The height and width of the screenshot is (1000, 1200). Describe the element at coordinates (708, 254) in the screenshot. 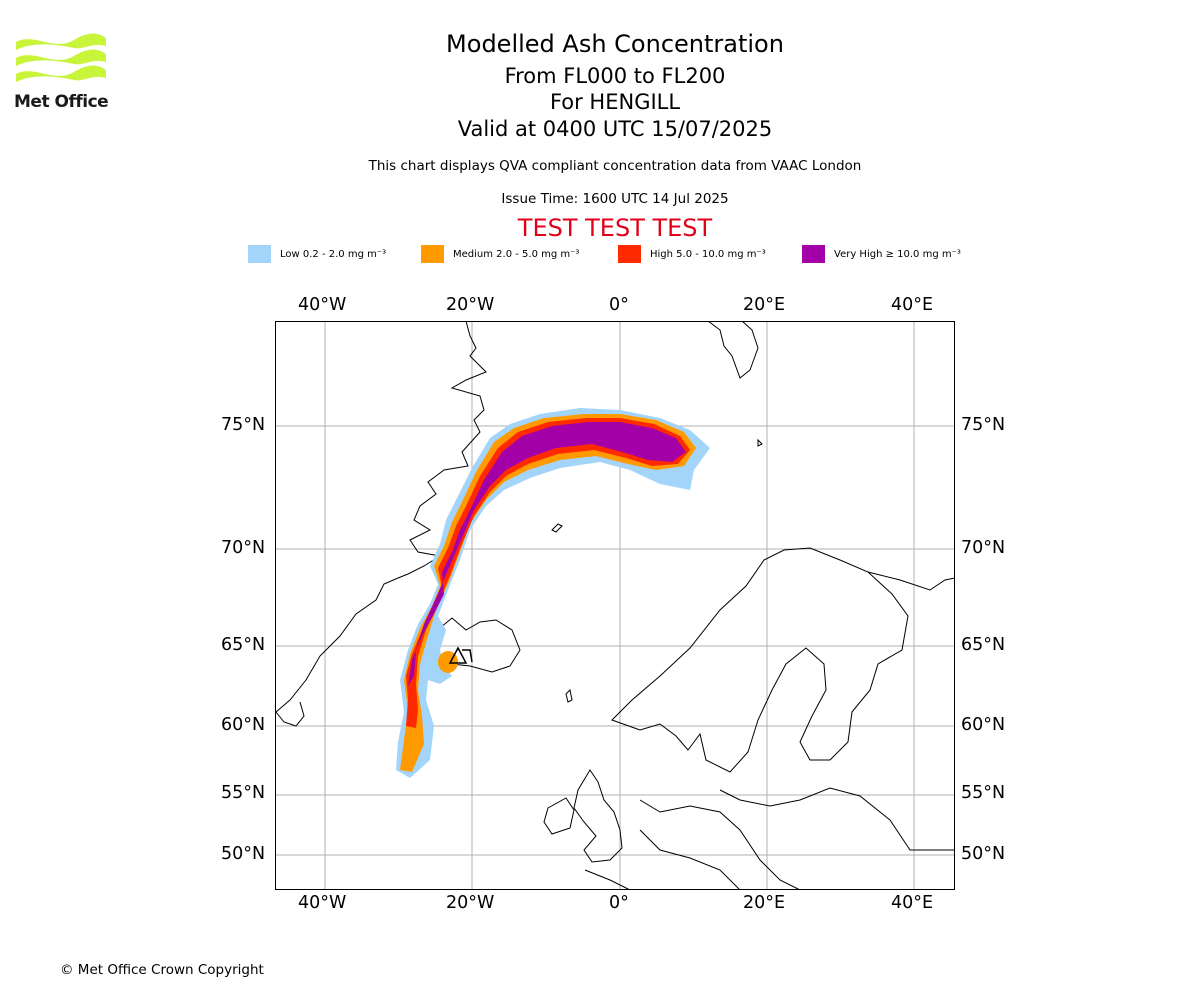

I see `legend-label-high: High 5.0 - 10.0 mg m⁻³` at that location.